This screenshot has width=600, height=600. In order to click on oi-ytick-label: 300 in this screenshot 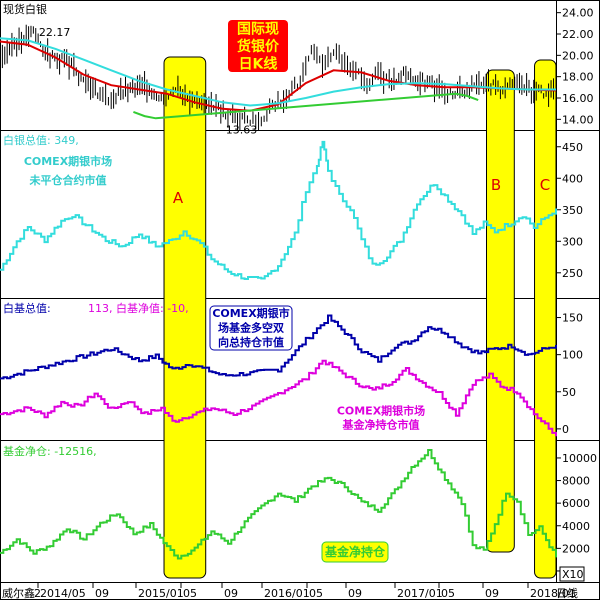, I will do `click(572, 241)`.